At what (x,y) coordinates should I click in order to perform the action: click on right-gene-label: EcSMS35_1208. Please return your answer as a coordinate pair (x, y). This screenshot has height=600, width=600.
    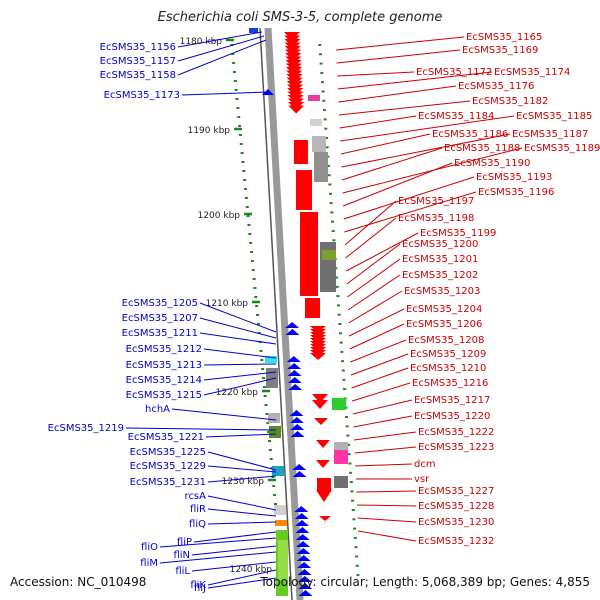
    Looking at the image, I should click on (446, 340).